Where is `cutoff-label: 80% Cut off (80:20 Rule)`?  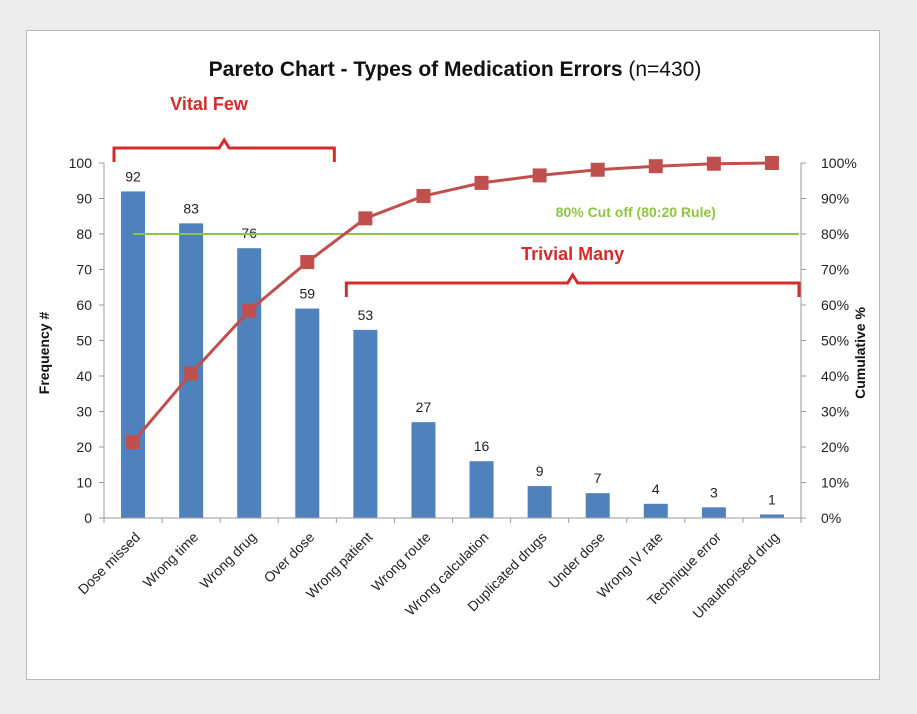 cutoff-label: 80% Cut off (80:20 Rule) is located at coordinates (636, 212).